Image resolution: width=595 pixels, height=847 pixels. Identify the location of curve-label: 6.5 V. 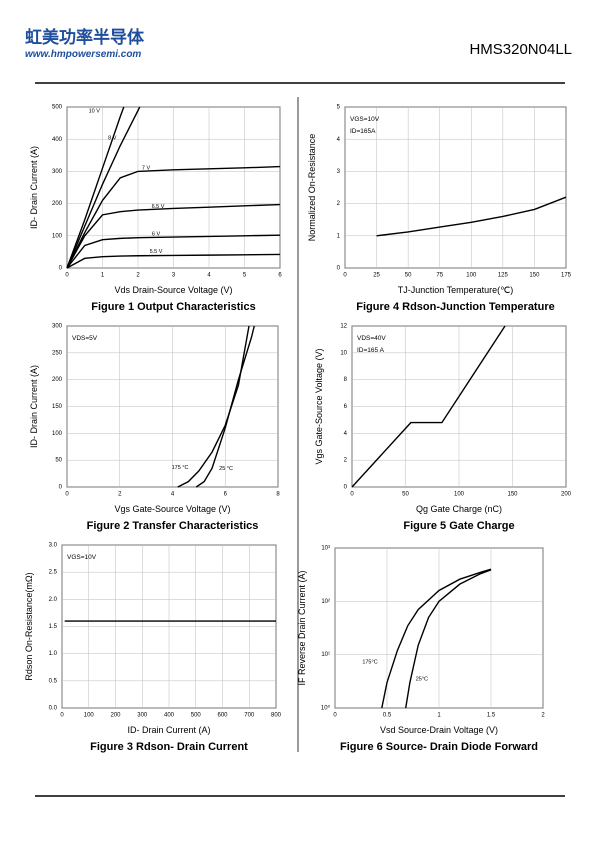
(158, 207).